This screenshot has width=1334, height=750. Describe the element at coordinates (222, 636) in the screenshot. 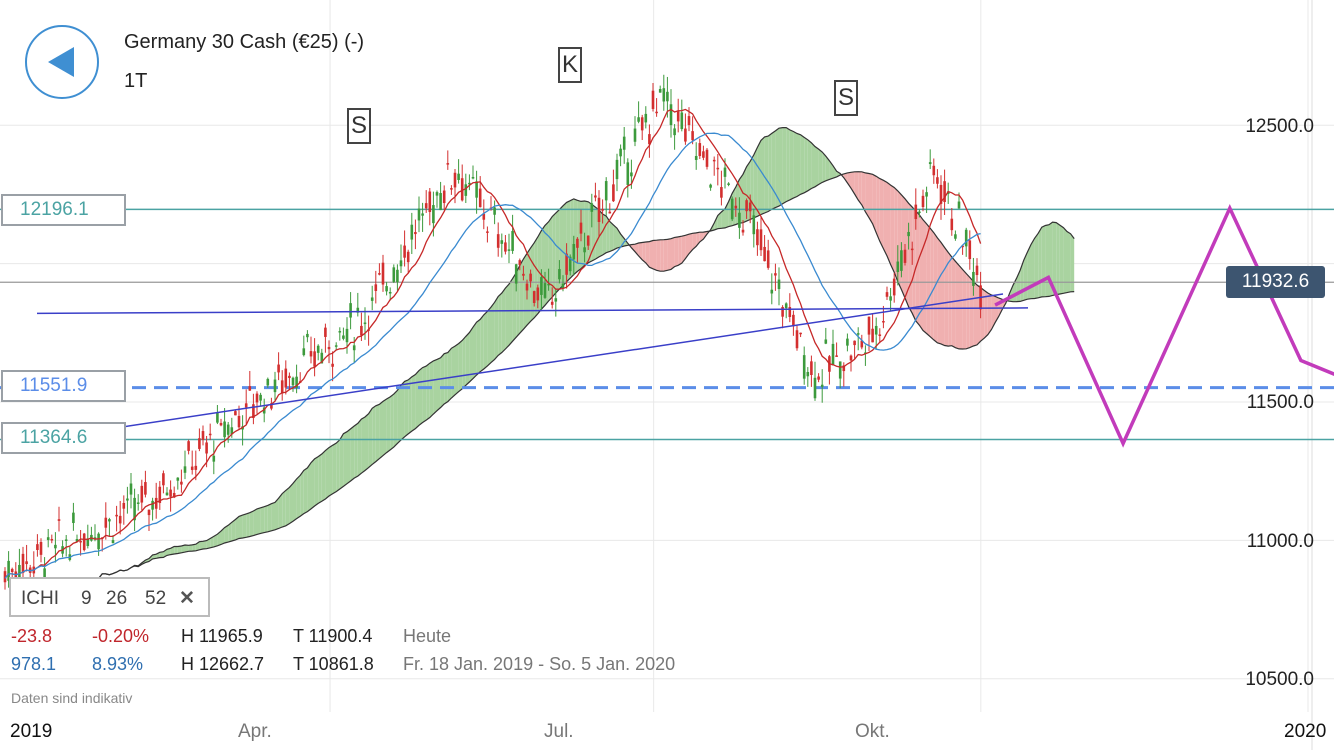

I see `today-high: H 11965.9` at that location.